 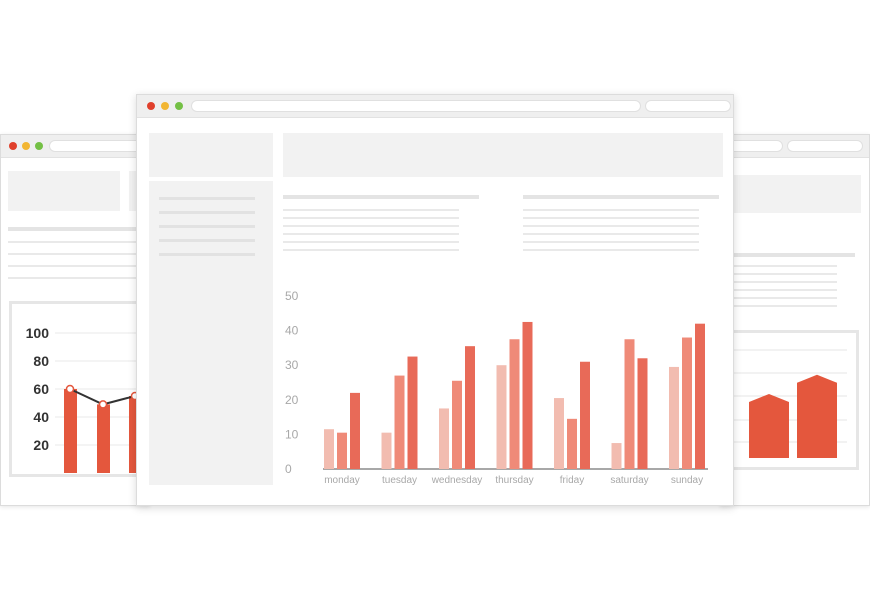 I want to click on y-tick-label: 50, so click(x=292, y=296).